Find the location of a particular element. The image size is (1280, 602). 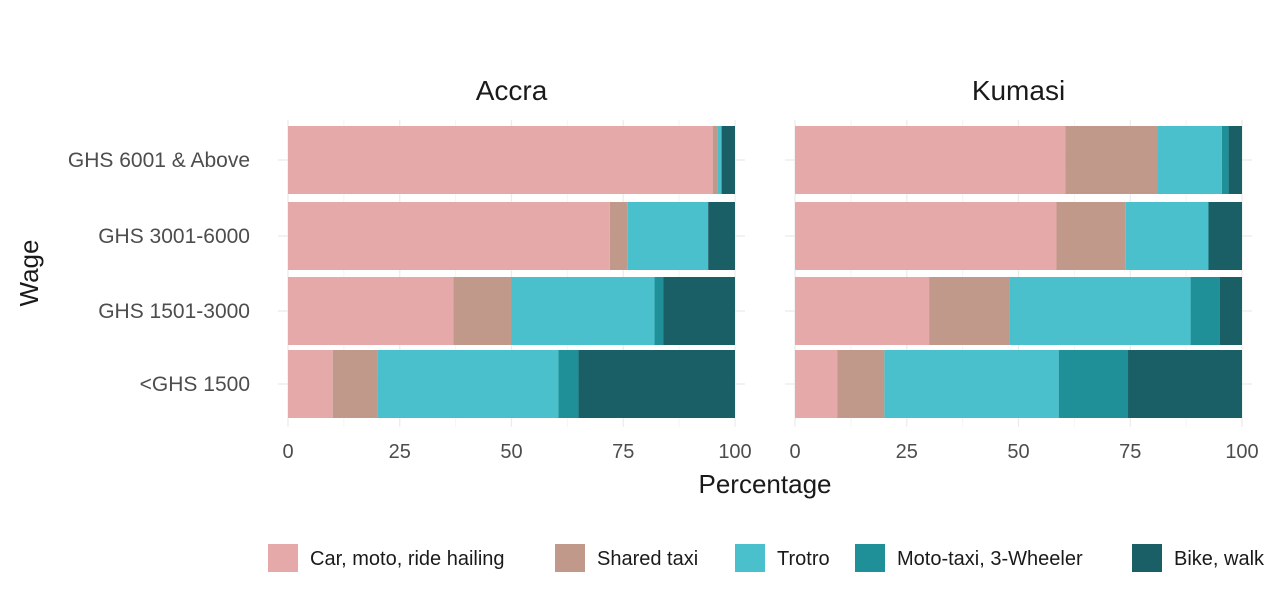

legend-swatch-moto-taxi-3-wheeler is located at coordinates (870, 558).